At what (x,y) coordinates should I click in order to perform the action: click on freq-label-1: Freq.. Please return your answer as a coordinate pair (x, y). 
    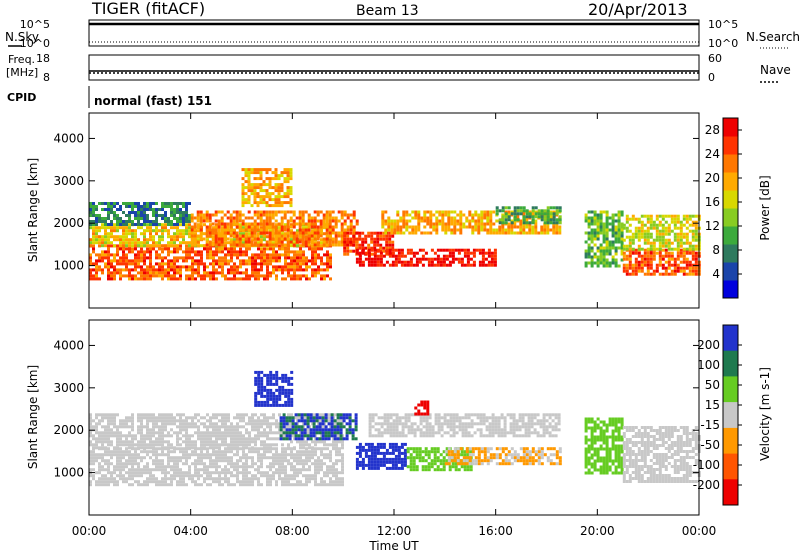
    Looking at the image, I should click on (21, 59).